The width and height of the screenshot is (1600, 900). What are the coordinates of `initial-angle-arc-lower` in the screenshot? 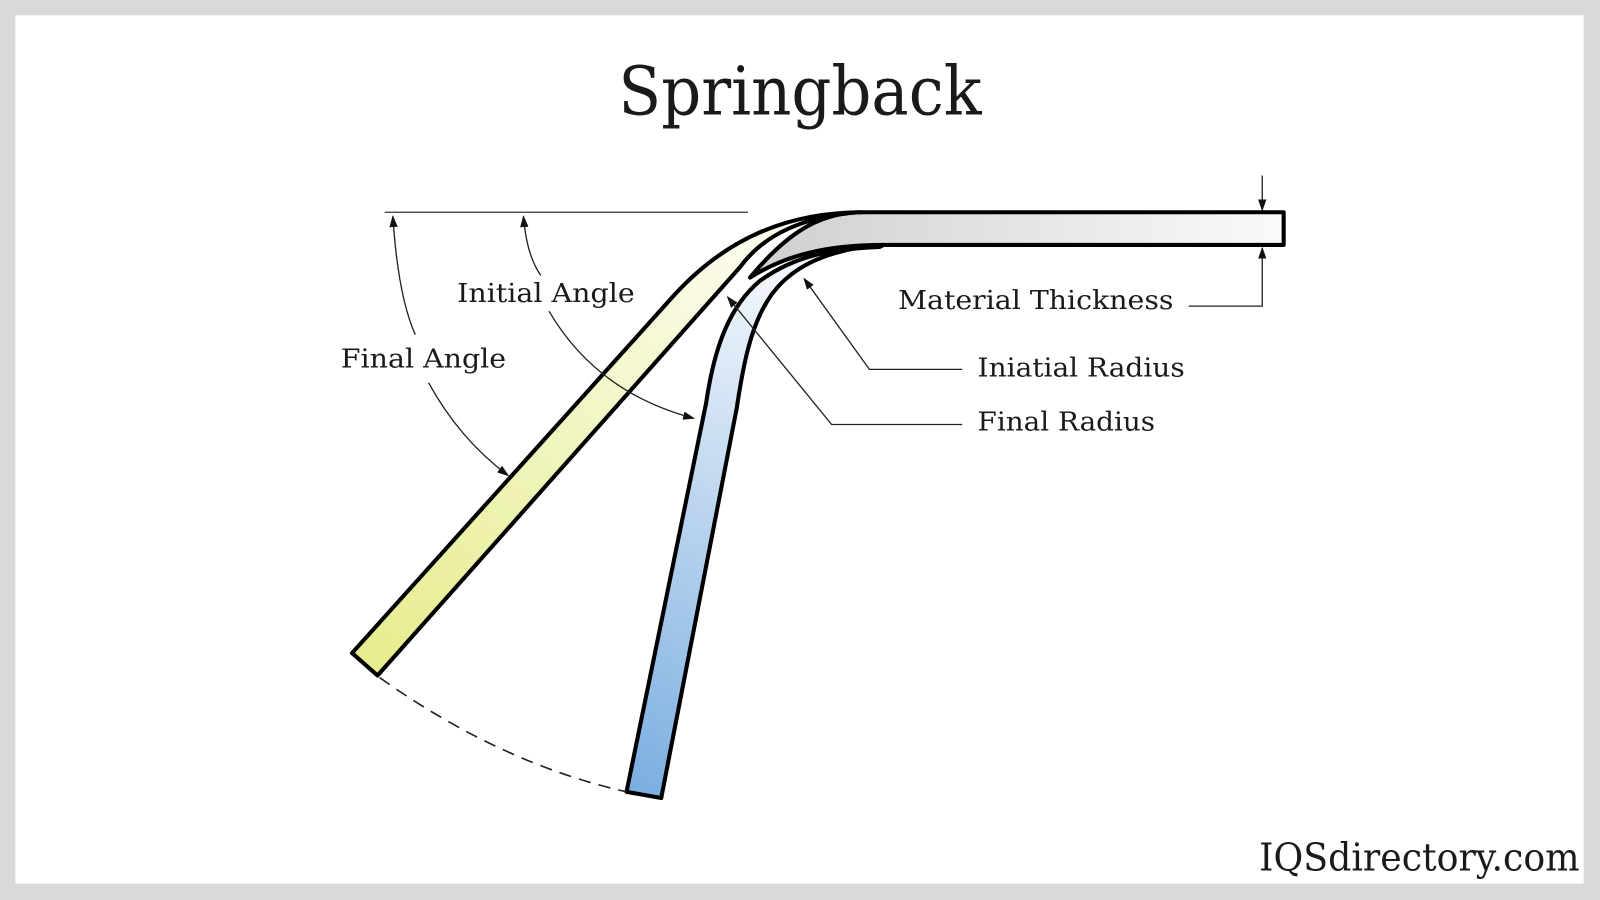 It's located at (622, 365).